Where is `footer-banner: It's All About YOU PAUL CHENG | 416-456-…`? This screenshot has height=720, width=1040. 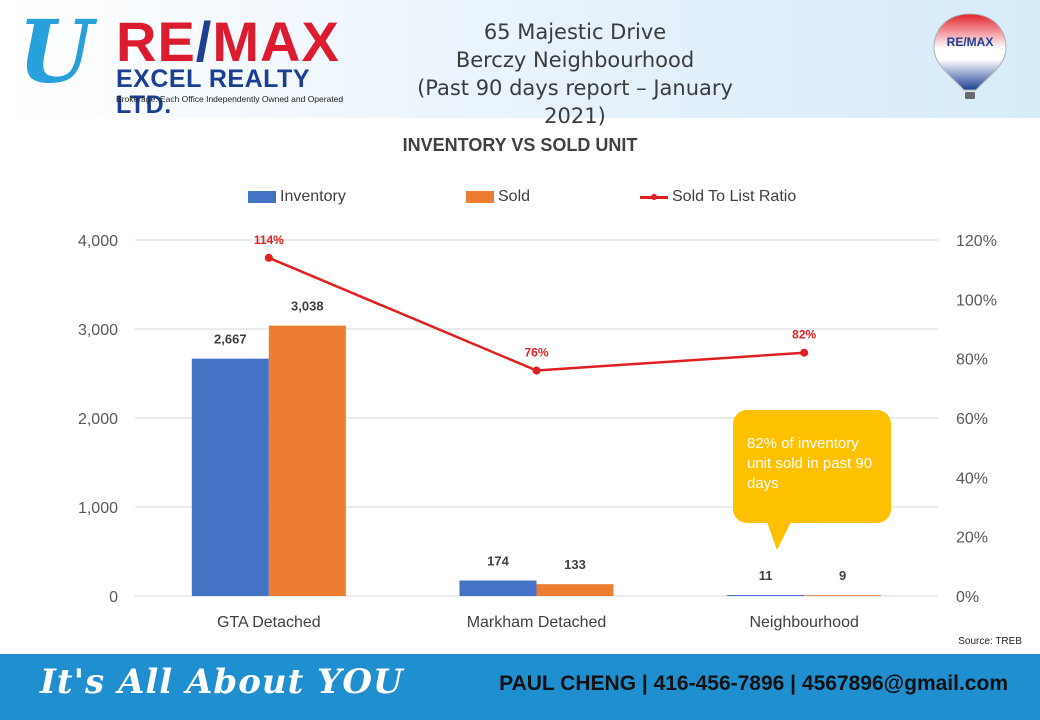
footer-banner: It's All About YOU PAUL CHENG | 416-456-… is located at coordinates (520, 687).